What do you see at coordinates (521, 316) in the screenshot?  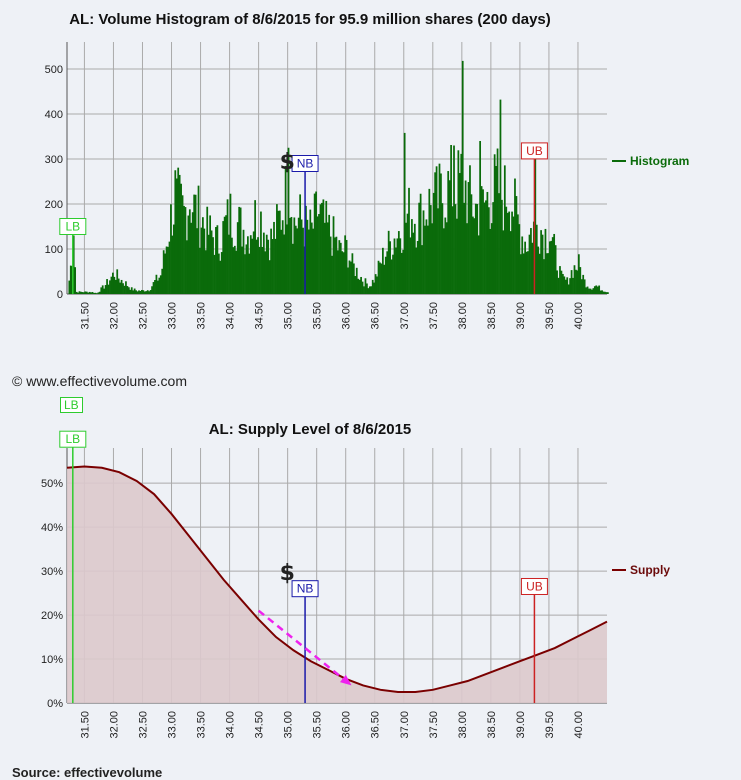 I see `x-tick-label: 39.00` at bounding box center [521, 316].